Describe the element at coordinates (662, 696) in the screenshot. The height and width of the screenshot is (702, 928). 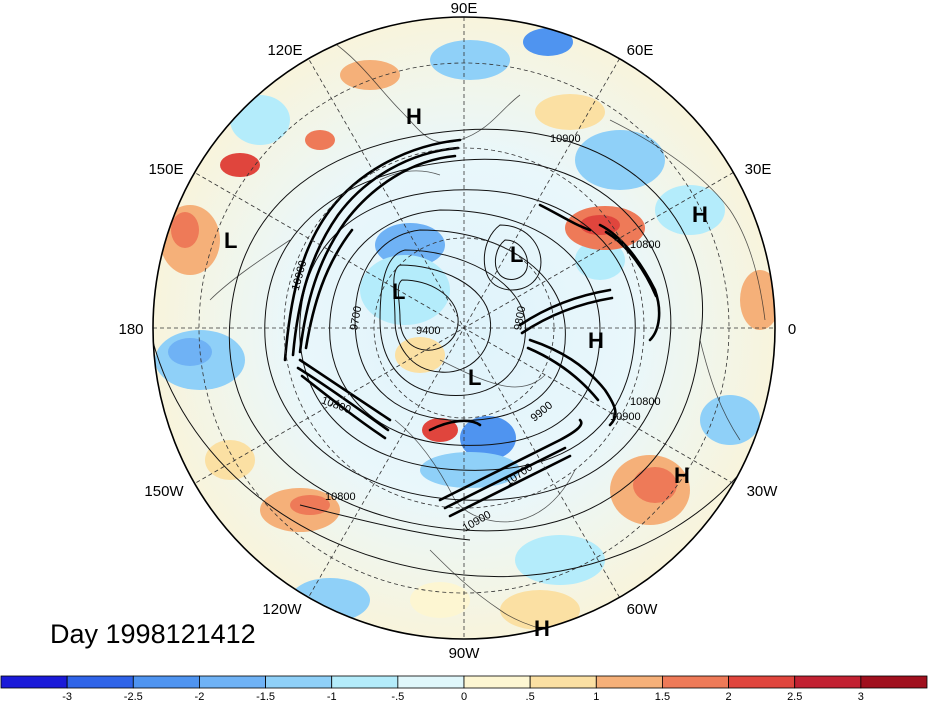
I see `colorbar-tick-label: 1.5` at that location.